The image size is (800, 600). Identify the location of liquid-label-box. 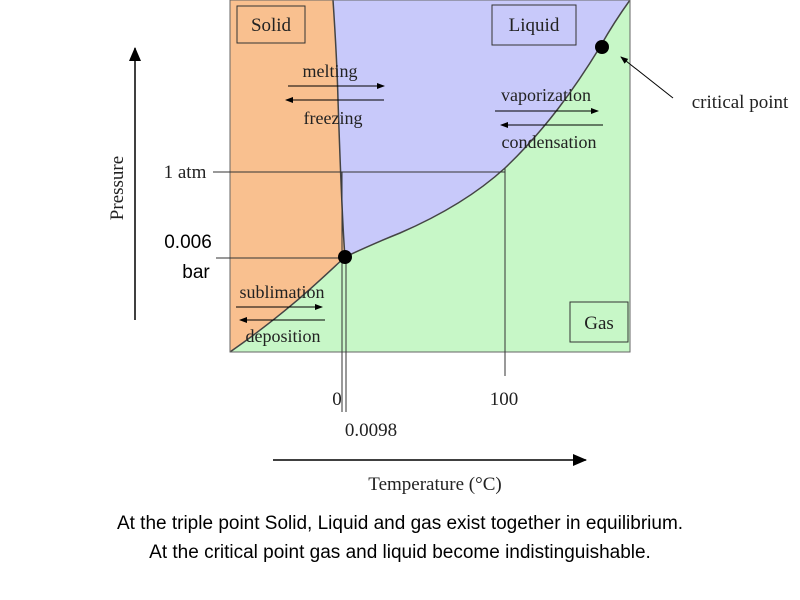
(534, 25).